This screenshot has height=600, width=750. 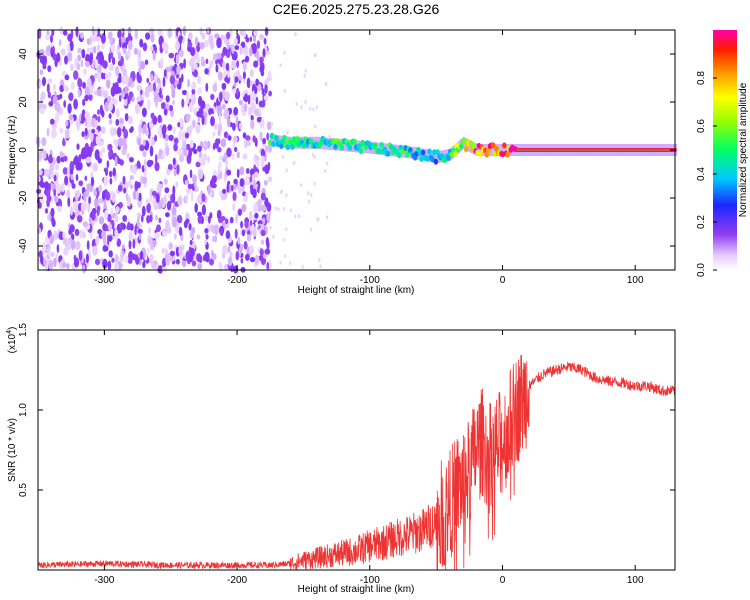 I want to click on y-tick-label: 0.5, so click(x=23, y=490).